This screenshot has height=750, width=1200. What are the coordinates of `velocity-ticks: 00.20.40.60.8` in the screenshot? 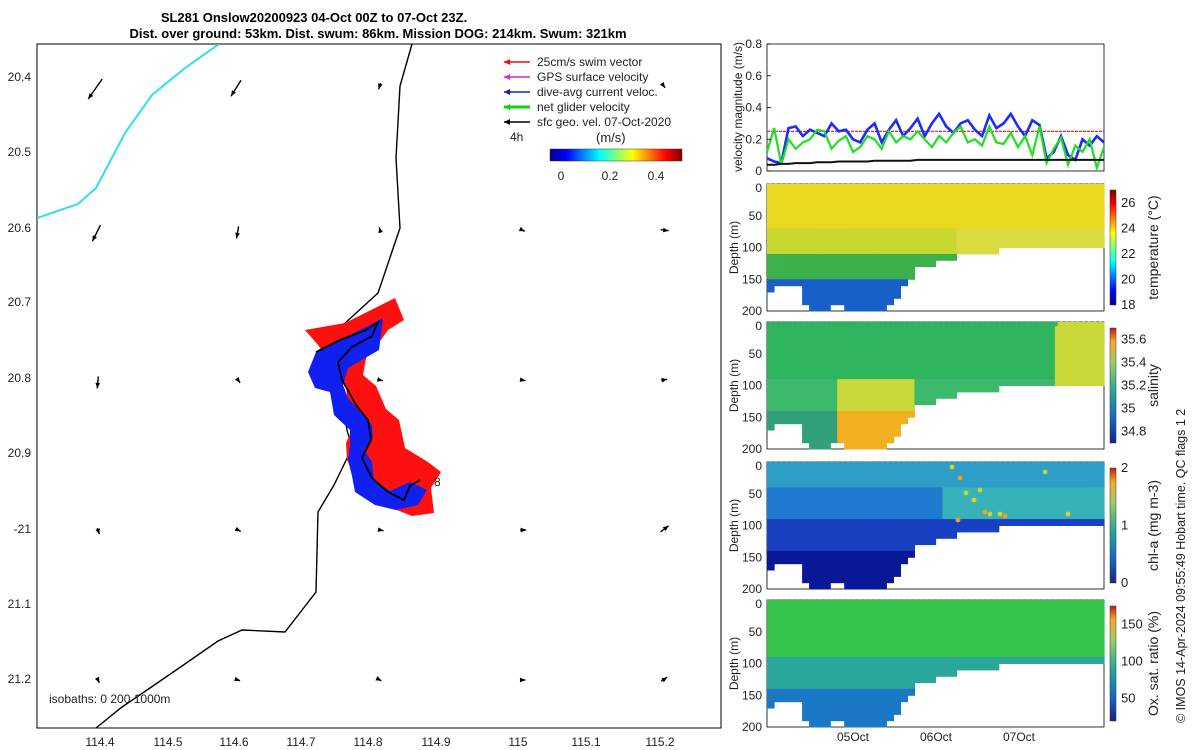 It's located at (758, 107).